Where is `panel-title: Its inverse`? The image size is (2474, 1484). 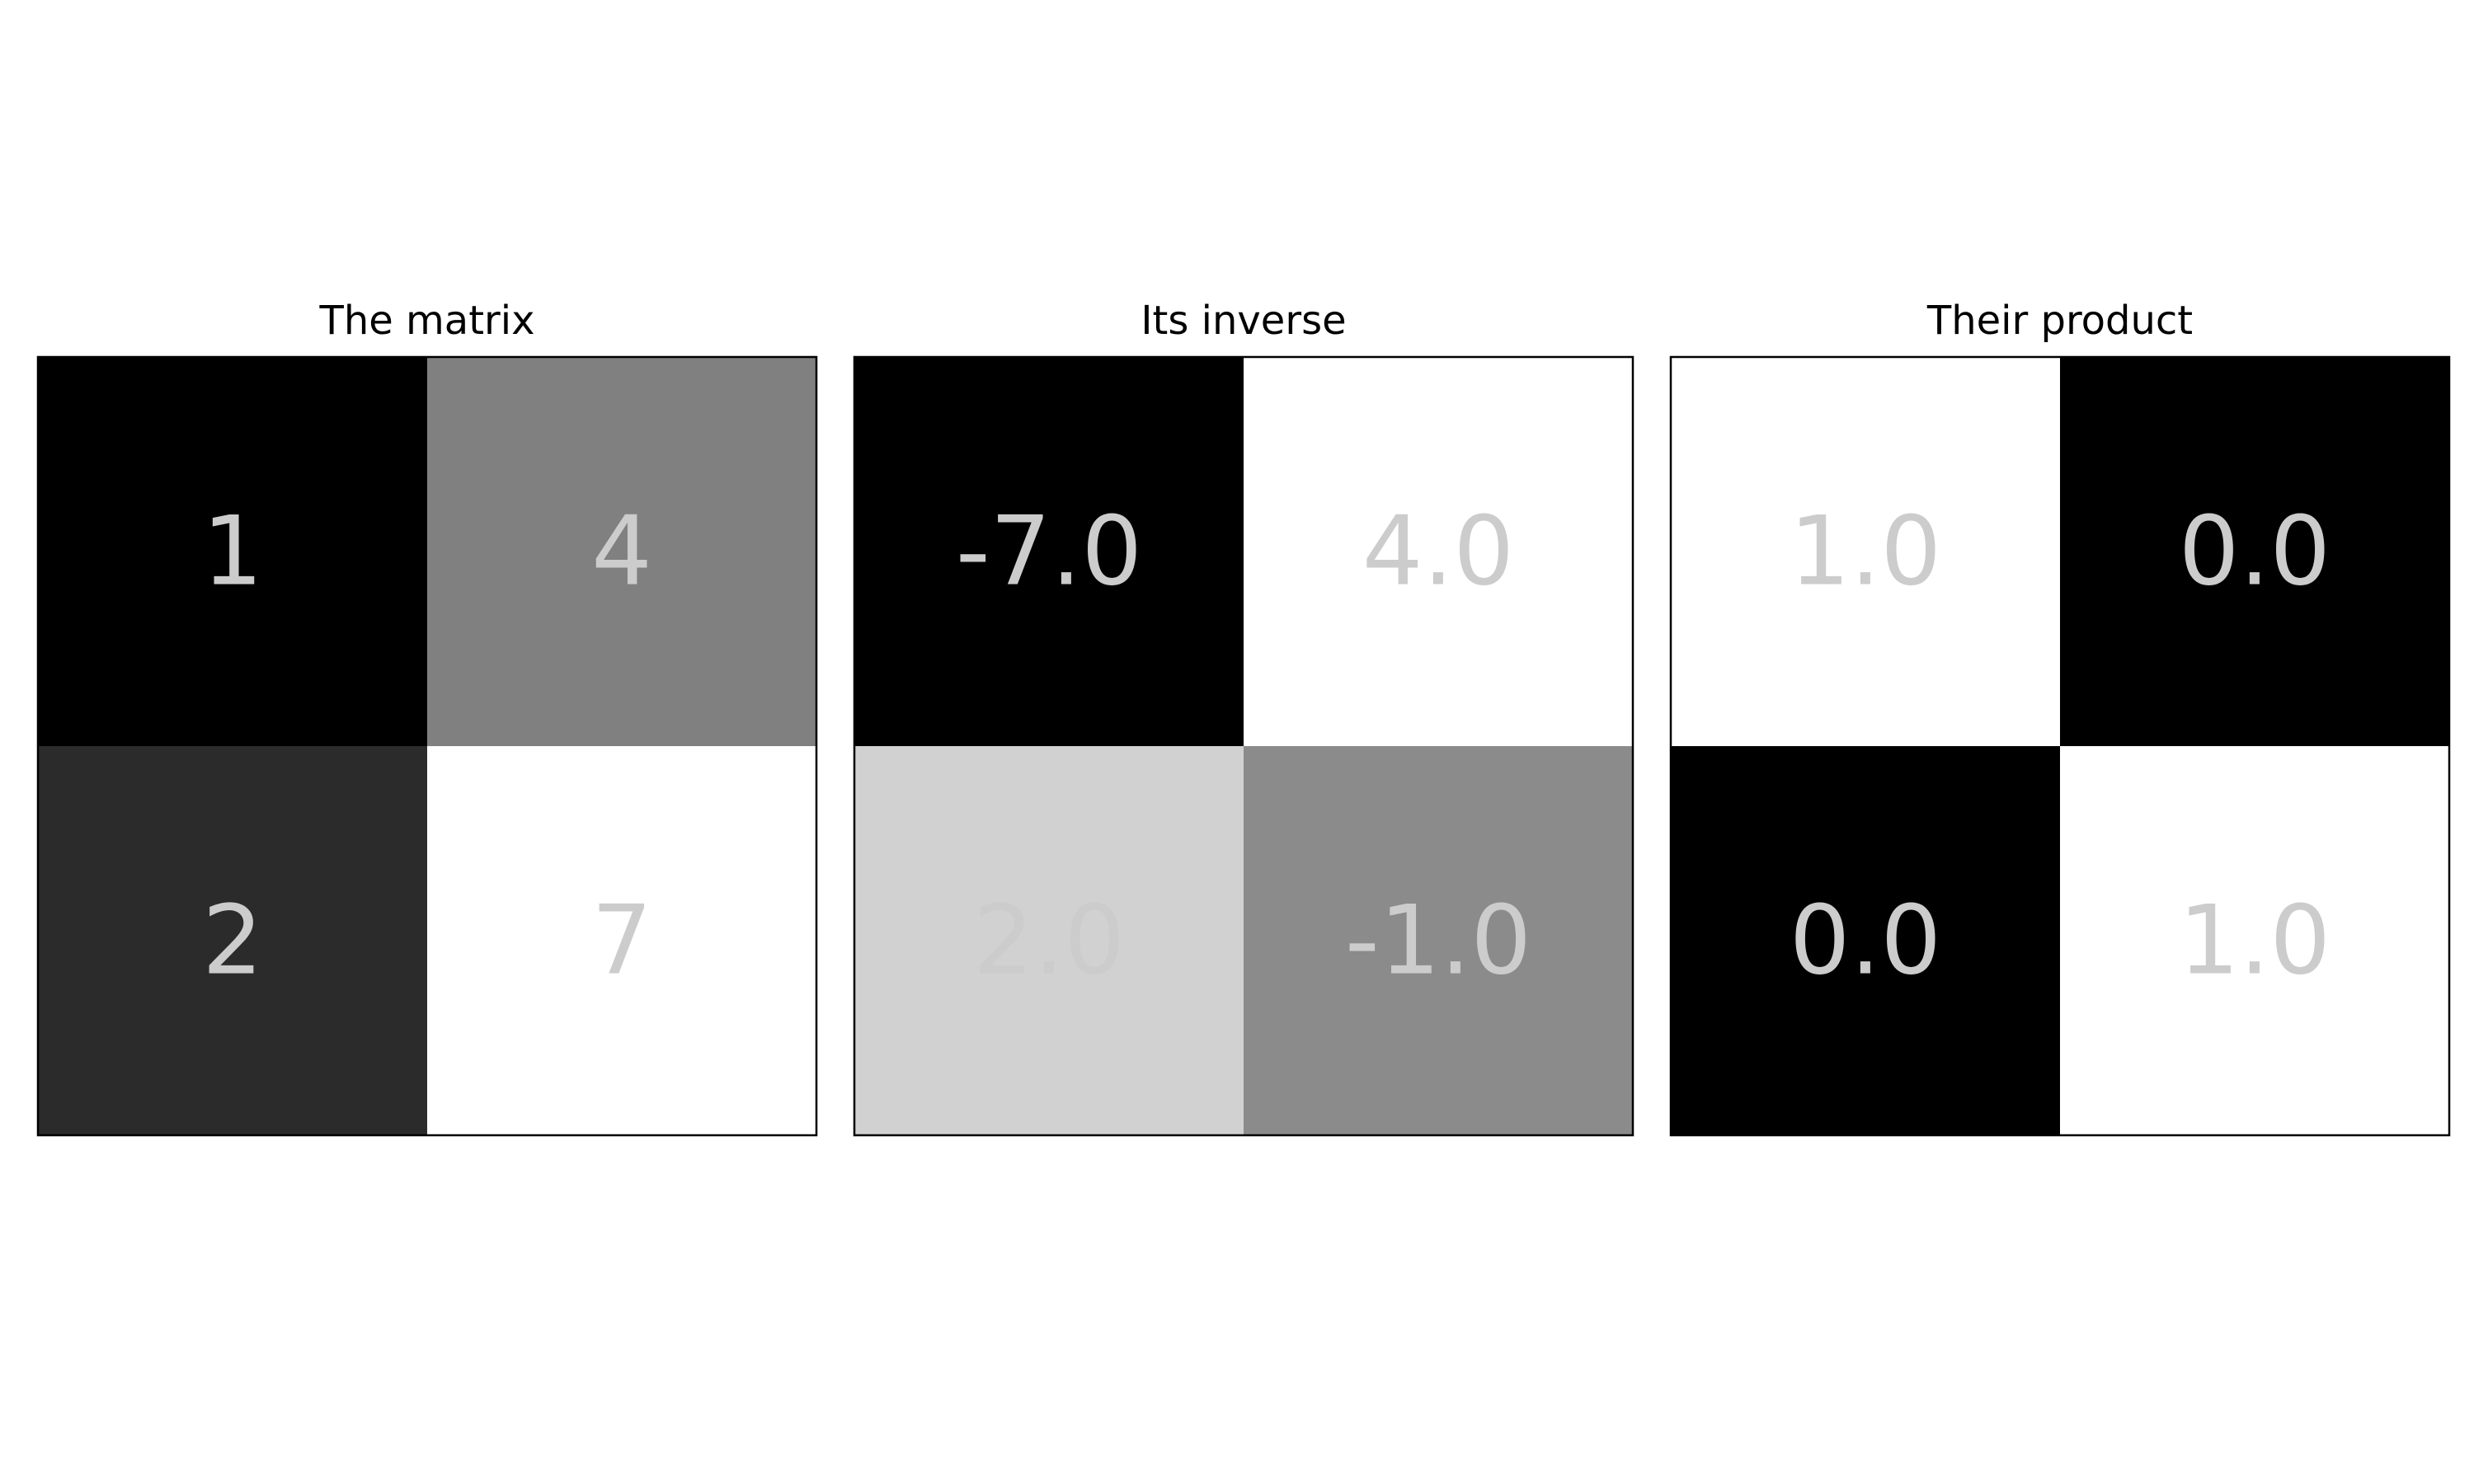
panel-title: Its inverse is located at coordinates (1243, 321).